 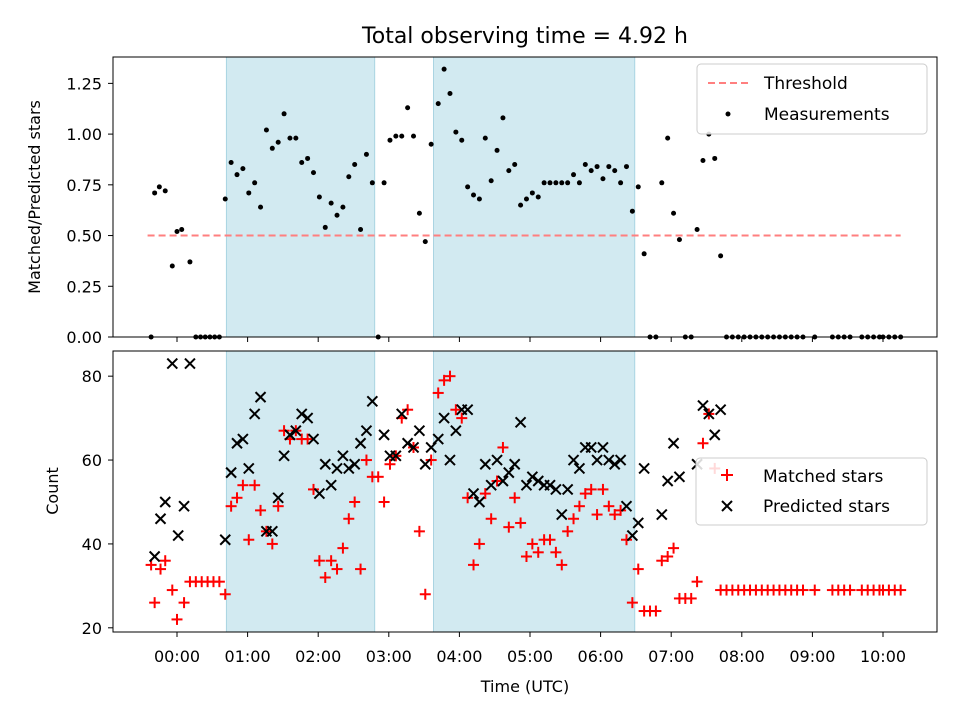 I want to click on ratio-y-axis-label: Matched/Predicted stars, so click(x=34, y=197).